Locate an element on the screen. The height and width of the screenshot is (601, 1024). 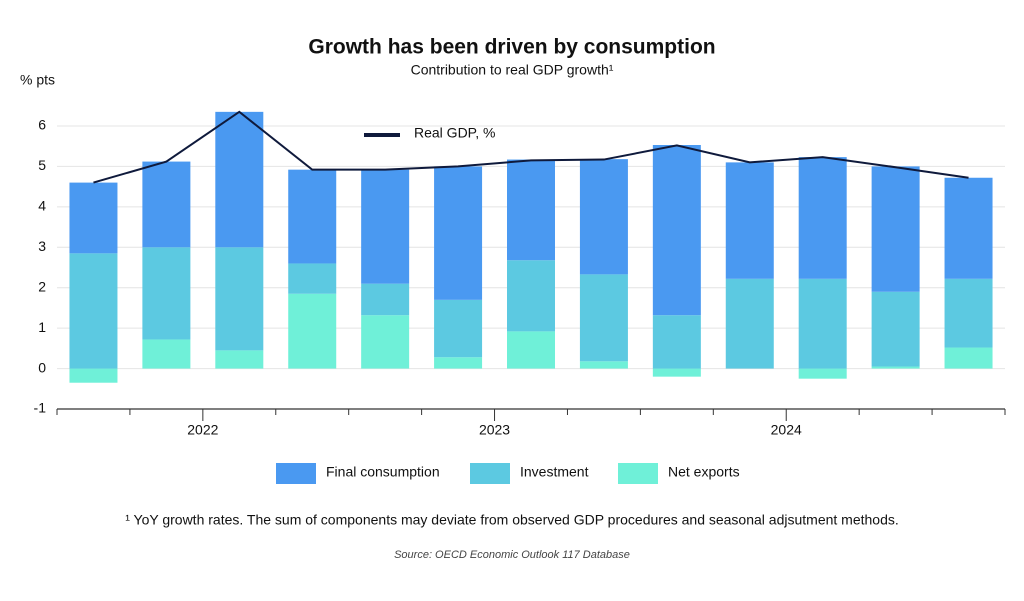
y-tick-label: 2 is located at coordinates (42, 286).